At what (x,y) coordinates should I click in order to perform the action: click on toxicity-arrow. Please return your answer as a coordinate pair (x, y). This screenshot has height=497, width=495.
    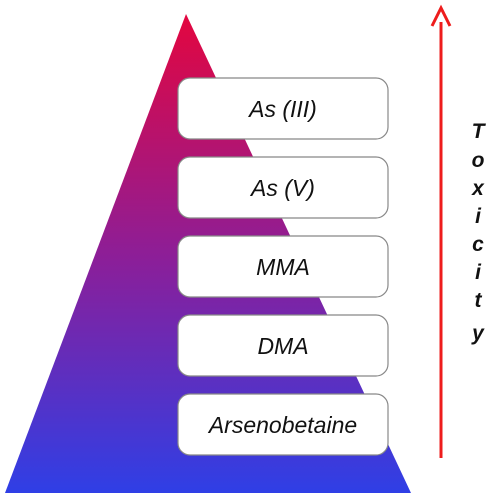
    Looking at the image, I should click on (441, 231).